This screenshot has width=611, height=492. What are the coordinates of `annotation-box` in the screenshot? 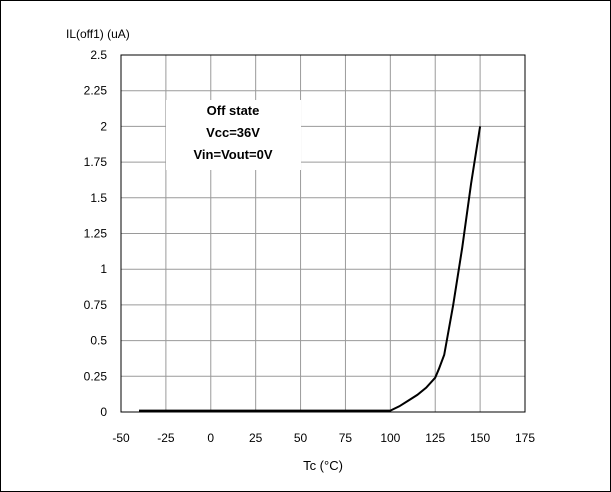 It's located at (233, 135).